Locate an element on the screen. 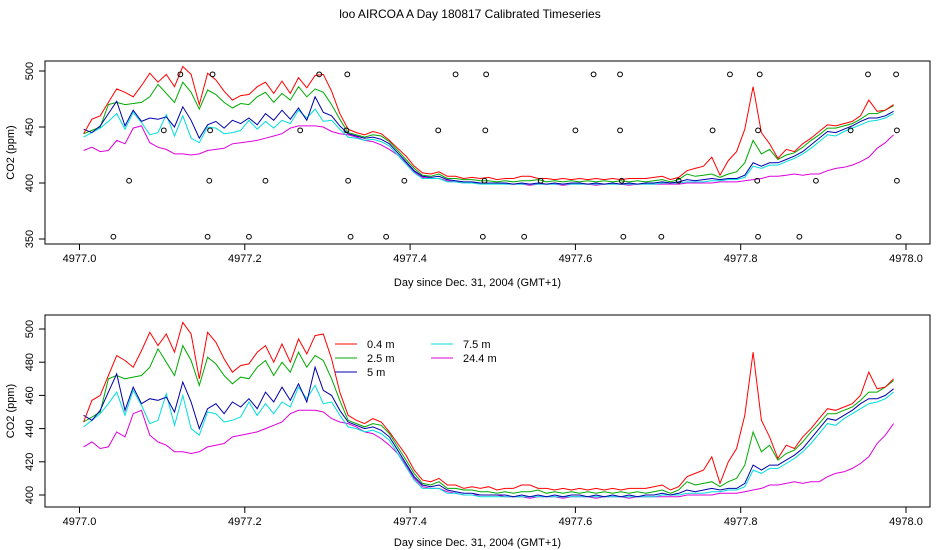  legend-label: 24.4 m is located at coordinates (480, 359).